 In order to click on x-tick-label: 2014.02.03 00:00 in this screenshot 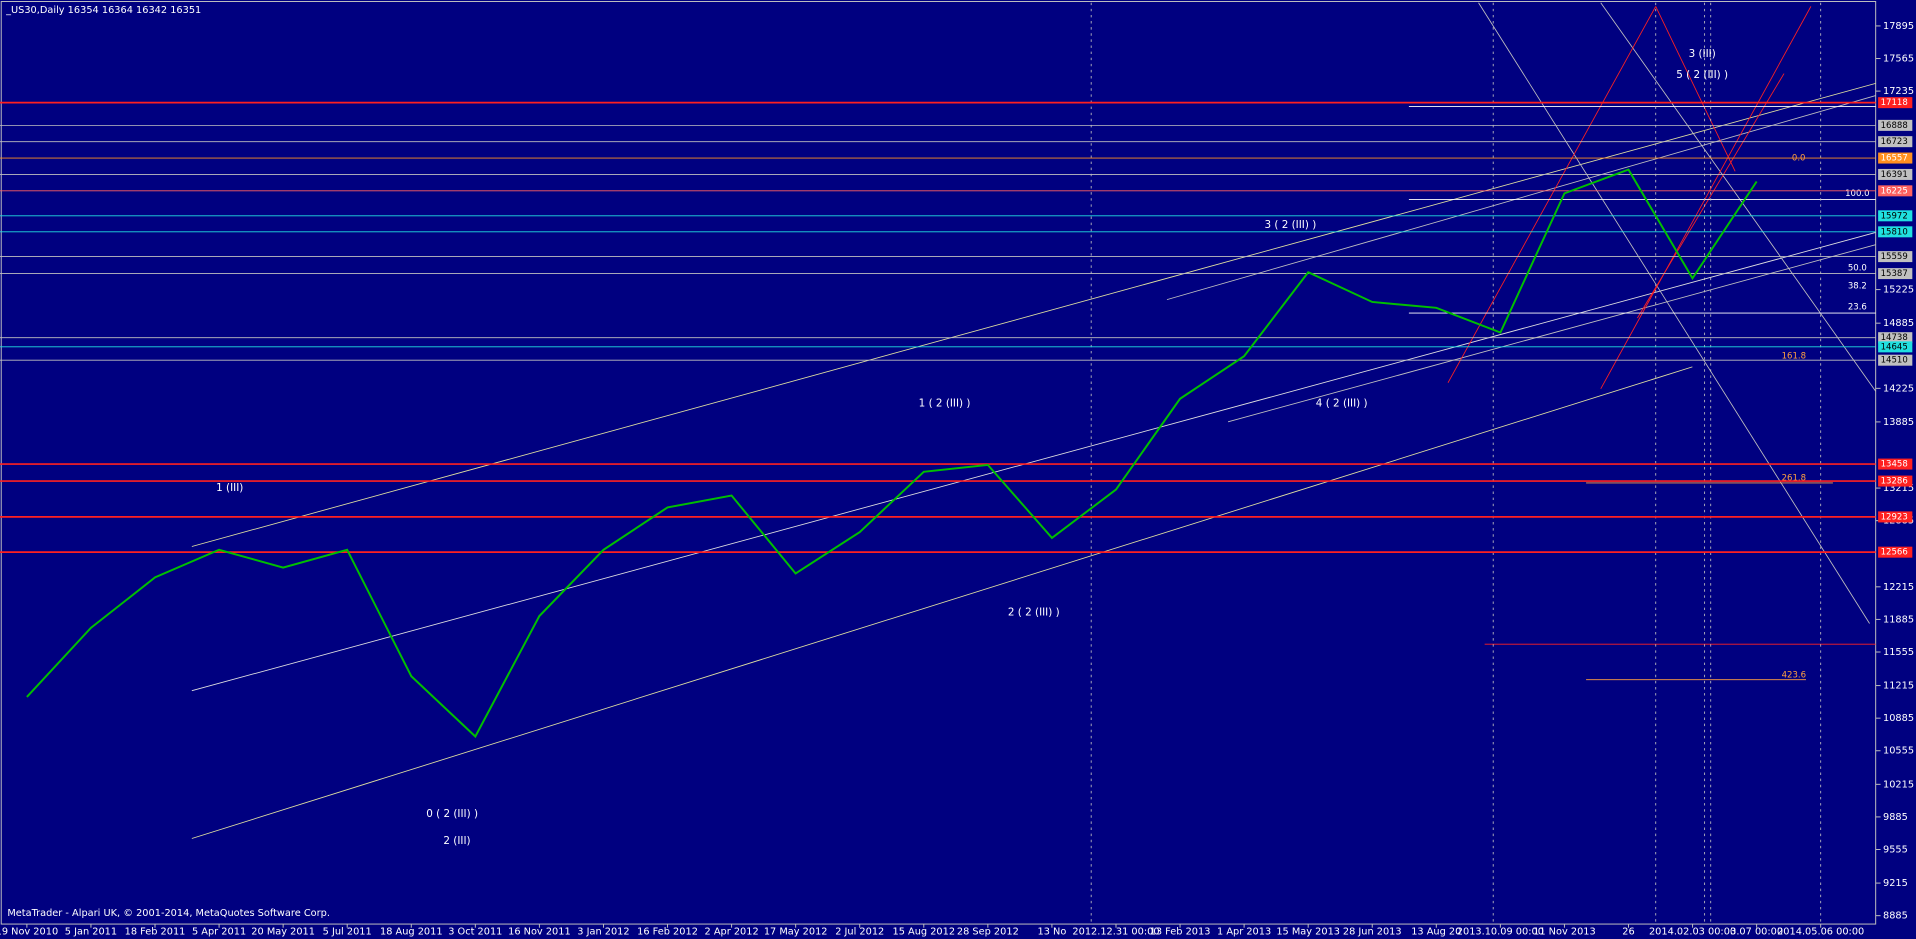, I will do `click(1692, 931)`.